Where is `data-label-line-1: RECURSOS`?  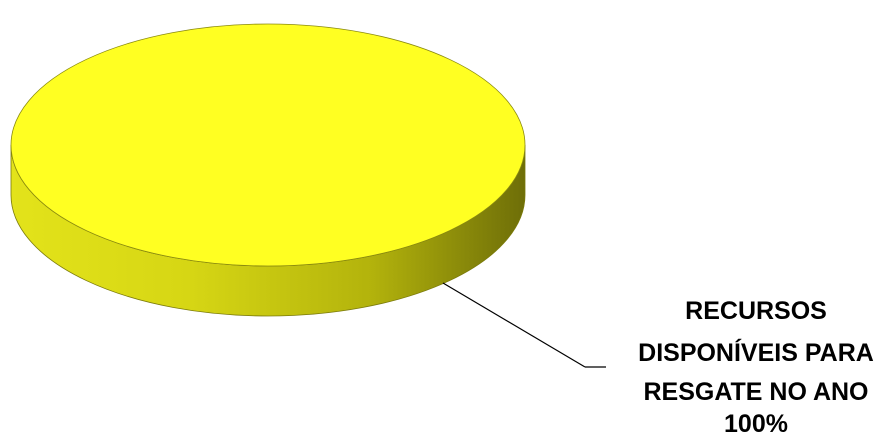
data-label-line-1: RECURSOS is located at coordinates (756, 311).